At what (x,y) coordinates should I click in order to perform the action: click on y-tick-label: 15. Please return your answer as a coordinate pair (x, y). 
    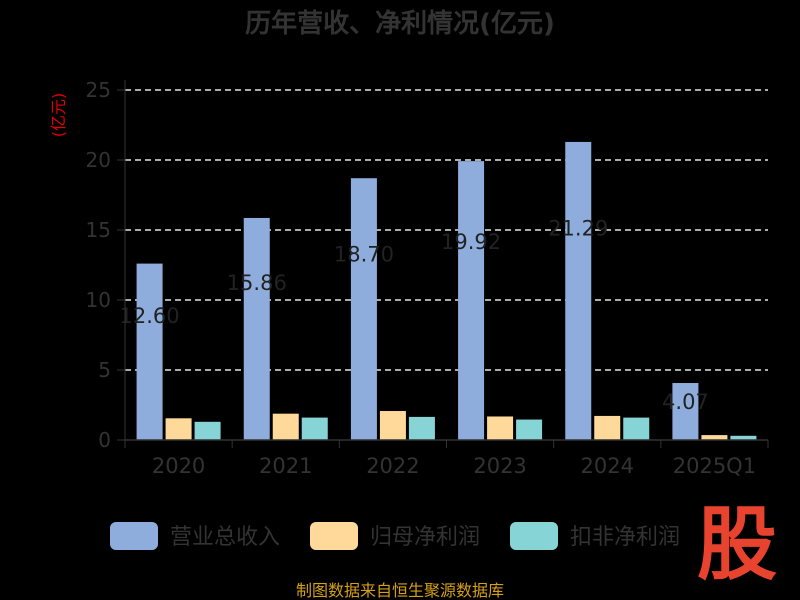
    Looking at the image, I should click on (98, 230).